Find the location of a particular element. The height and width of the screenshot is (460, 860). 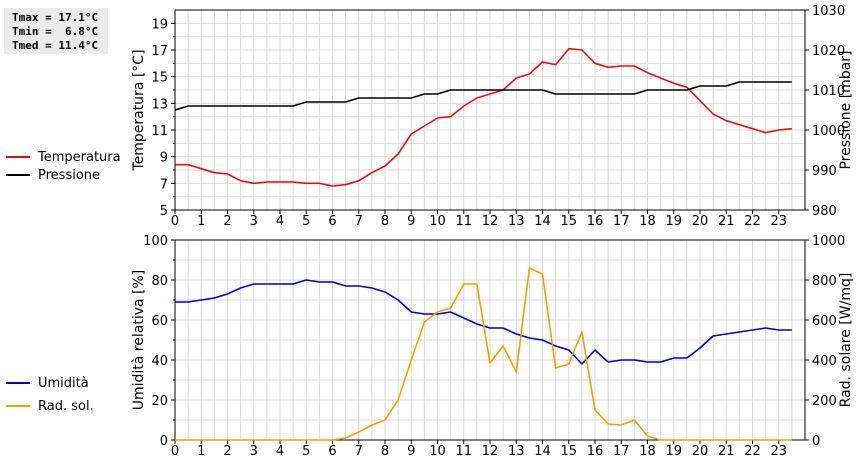

tmin-label: Tmin = 6.8°C is located at coordinates (55, 31).